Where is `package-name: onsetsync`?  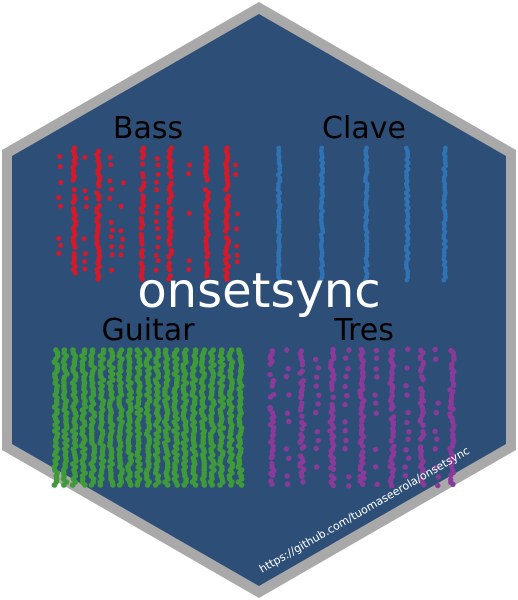
package-name: onsetsync is located at coordinates (258, 291).